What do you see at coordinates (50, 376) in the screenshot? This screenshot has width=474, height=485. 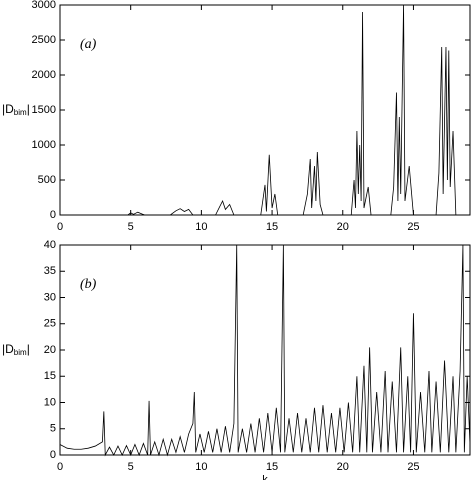 I see `y-tick-label: 15` at bounding box center [50, 376].